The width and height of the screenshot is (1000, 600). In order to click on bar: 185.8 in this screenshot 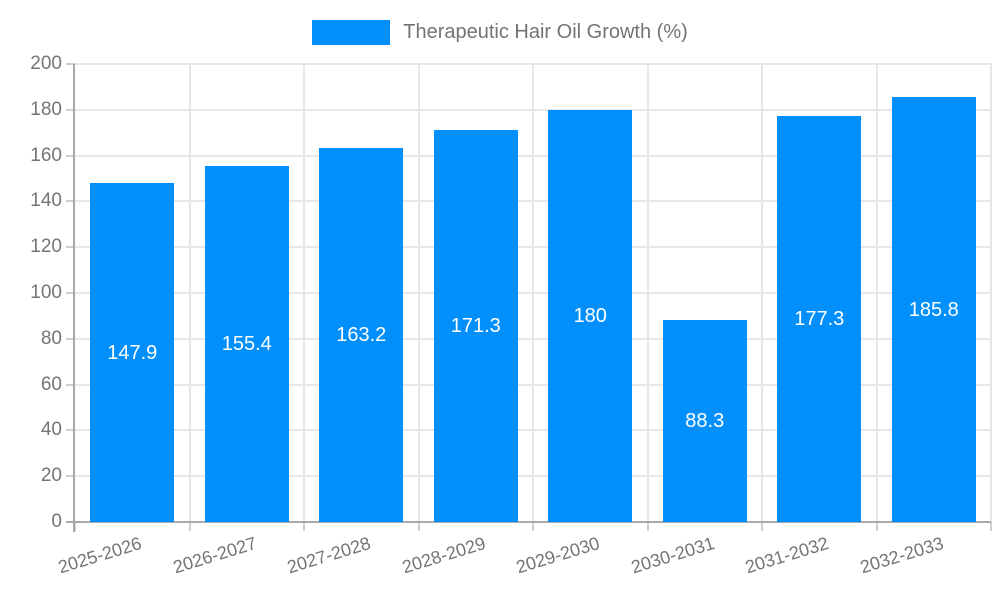, I will do `click(933, 309)`.